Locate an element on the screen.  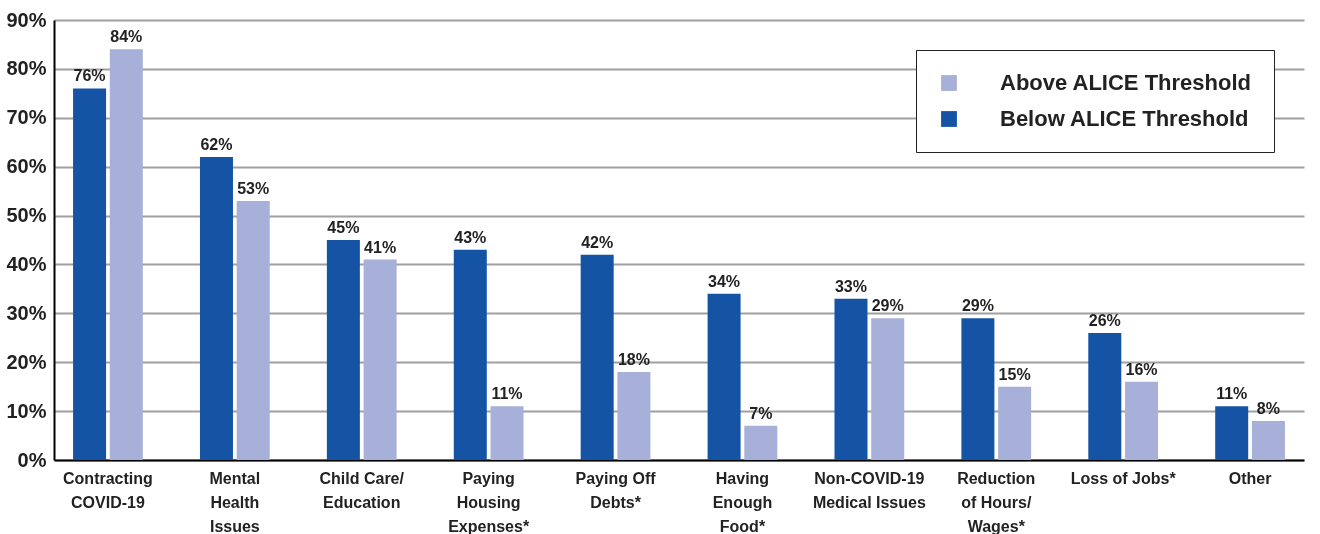
x-tick-label: Contracting COVID-19 is located at coordinates (108, 490).